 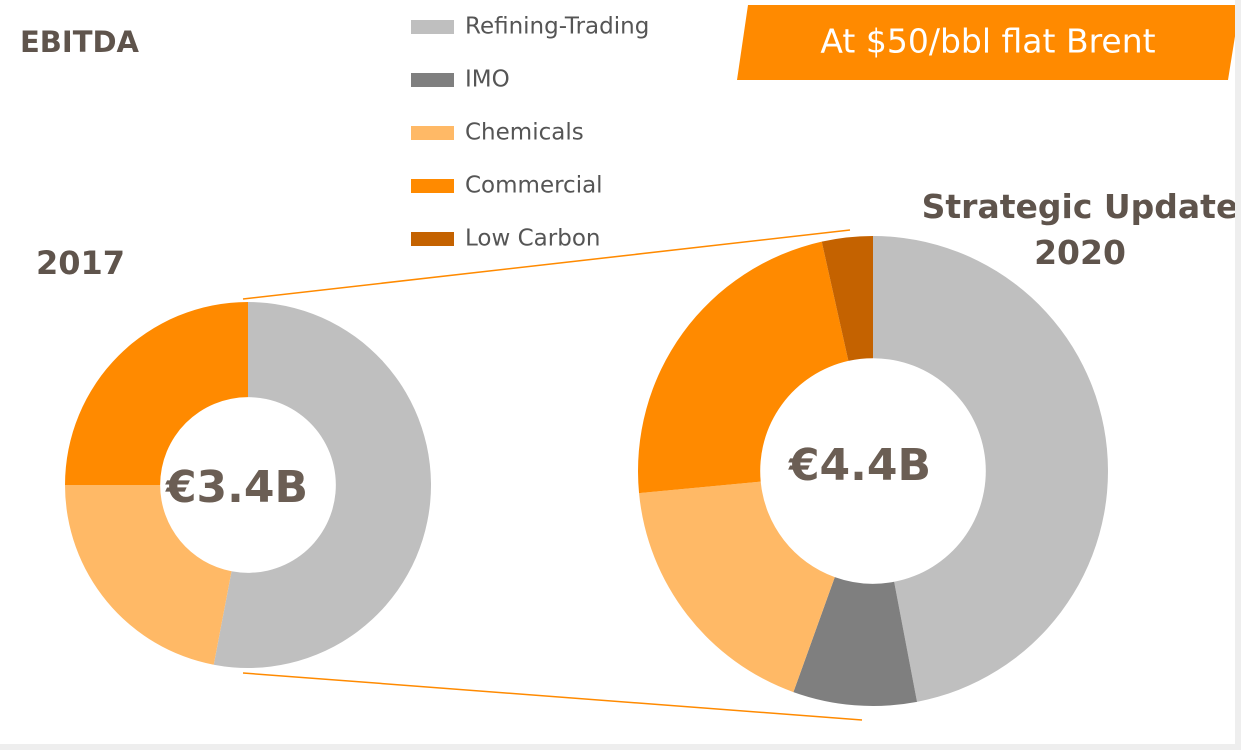 I want to click on total-label: €3.4B, so click(x=236, y=487).